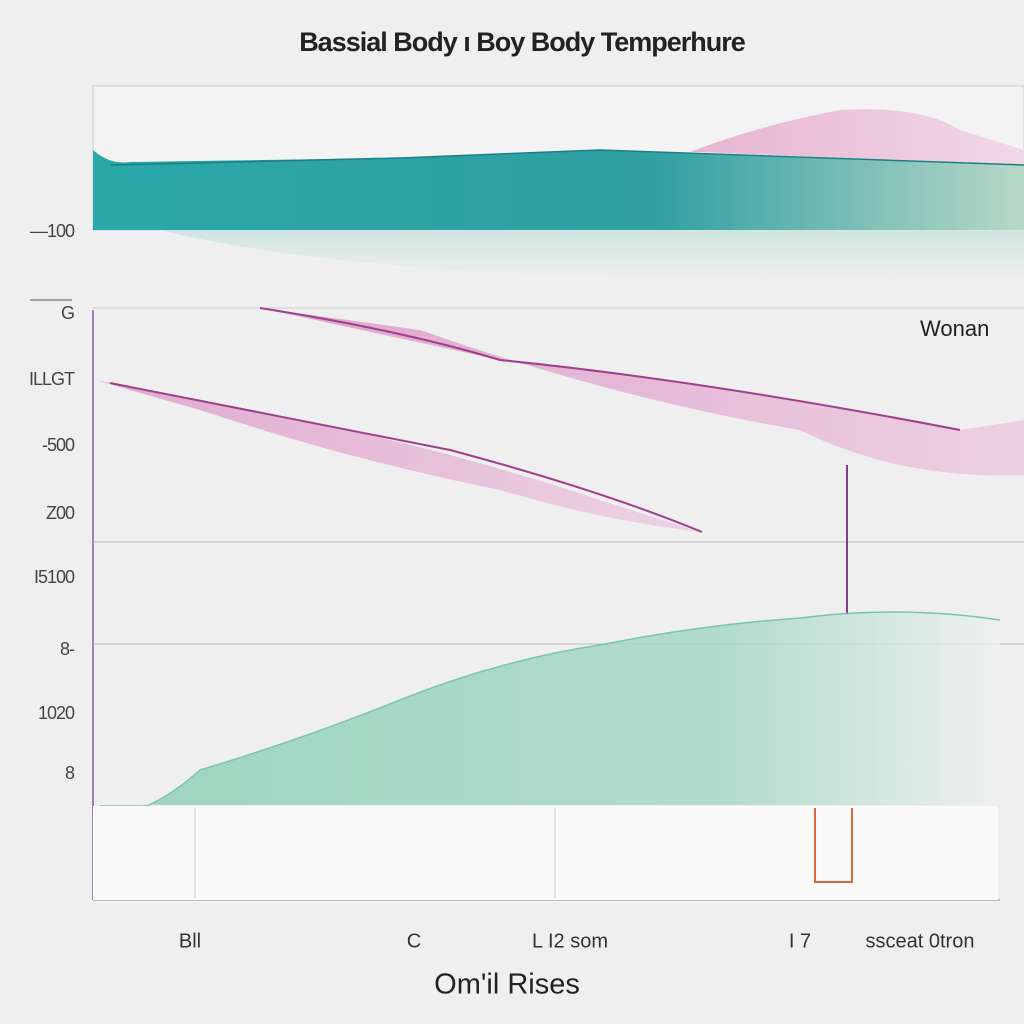 This screenshot has width=1024, height=1024. I want to click on panel, so click(545, 853).